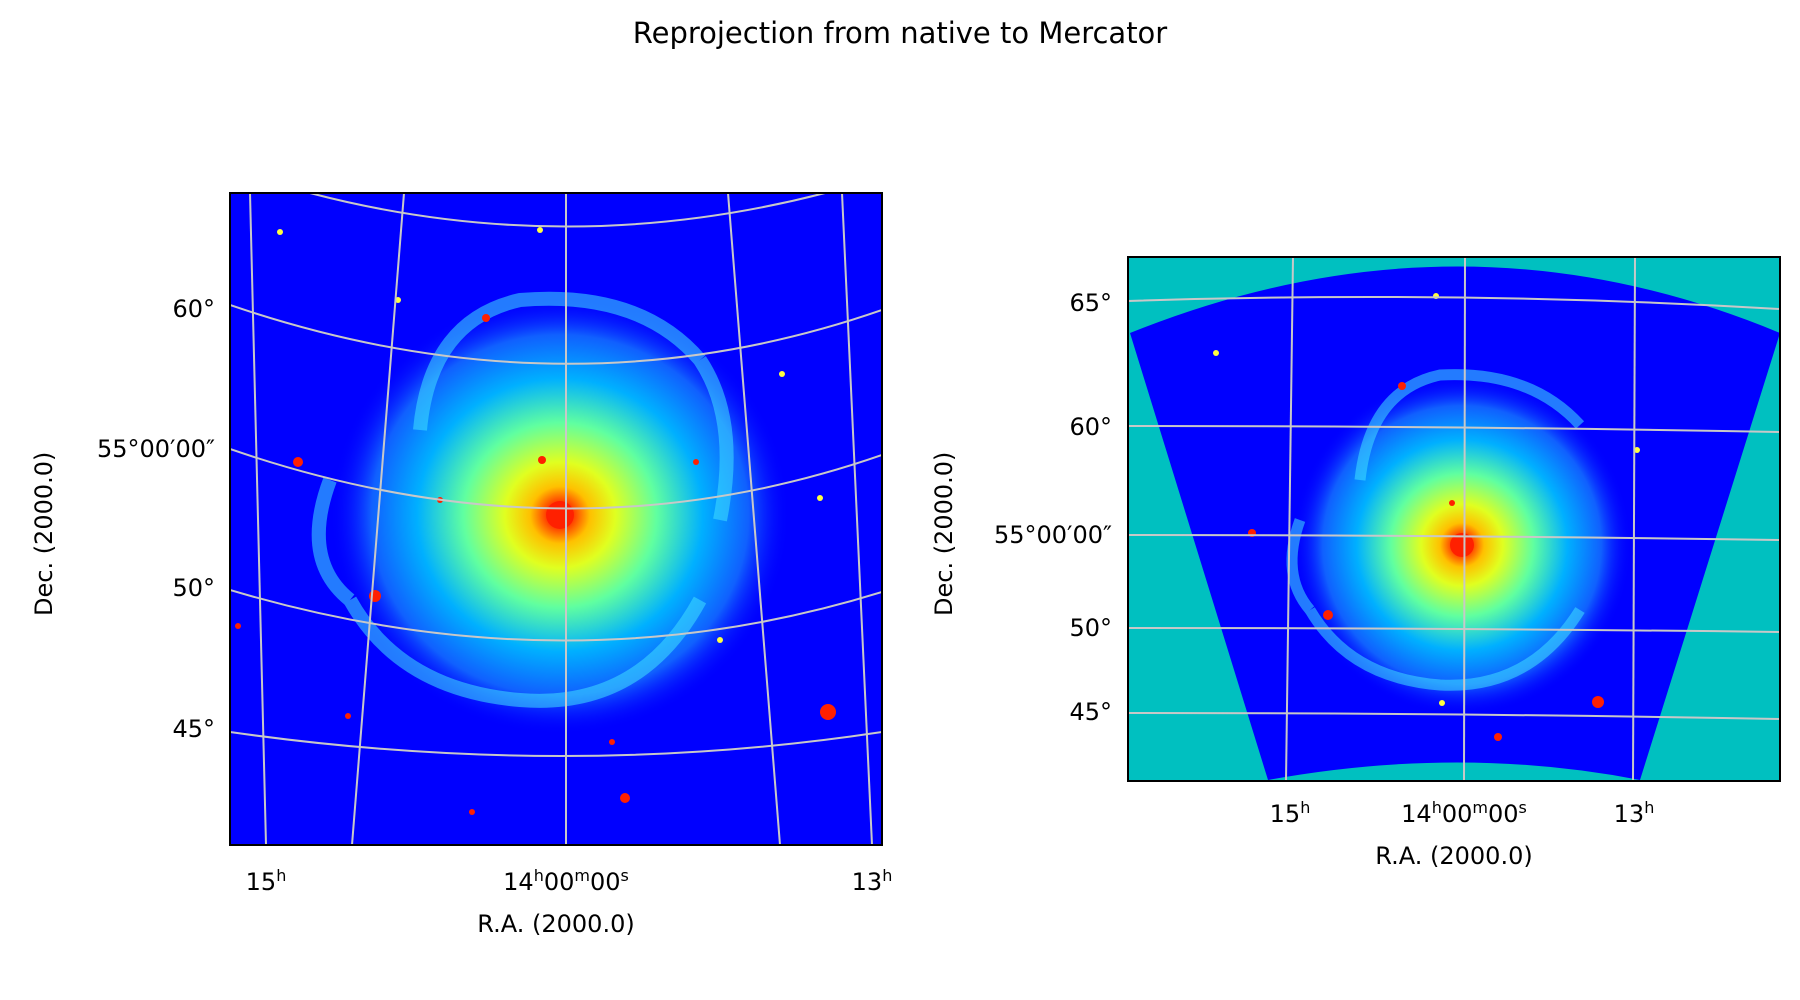 The image size is (1800, 1000). What do you see at coordinates (266, 881) in the screenshot?
I see `left-xtick-15h: 15h` at bounding box center [266, 881].